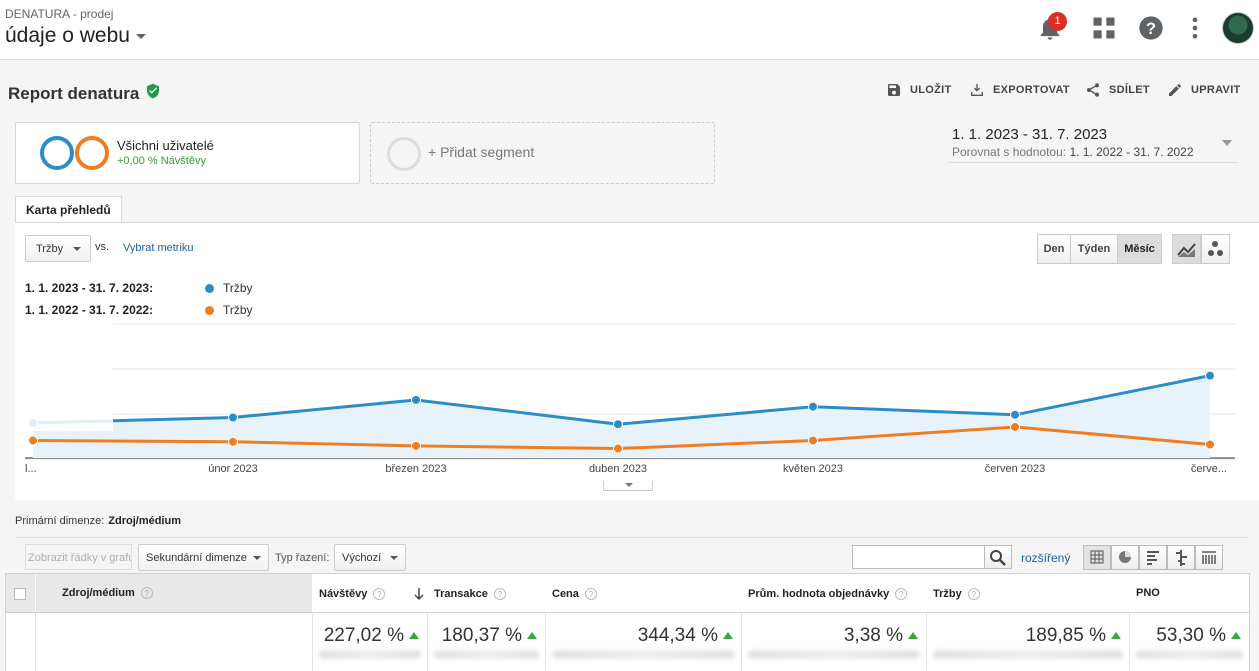  What do you see at coordinates (1030, 134) in the screenshot?
I see `date-range-main: 1. 1. 2023 - 31. 7. 2023` at bounding box center [1030, 134].